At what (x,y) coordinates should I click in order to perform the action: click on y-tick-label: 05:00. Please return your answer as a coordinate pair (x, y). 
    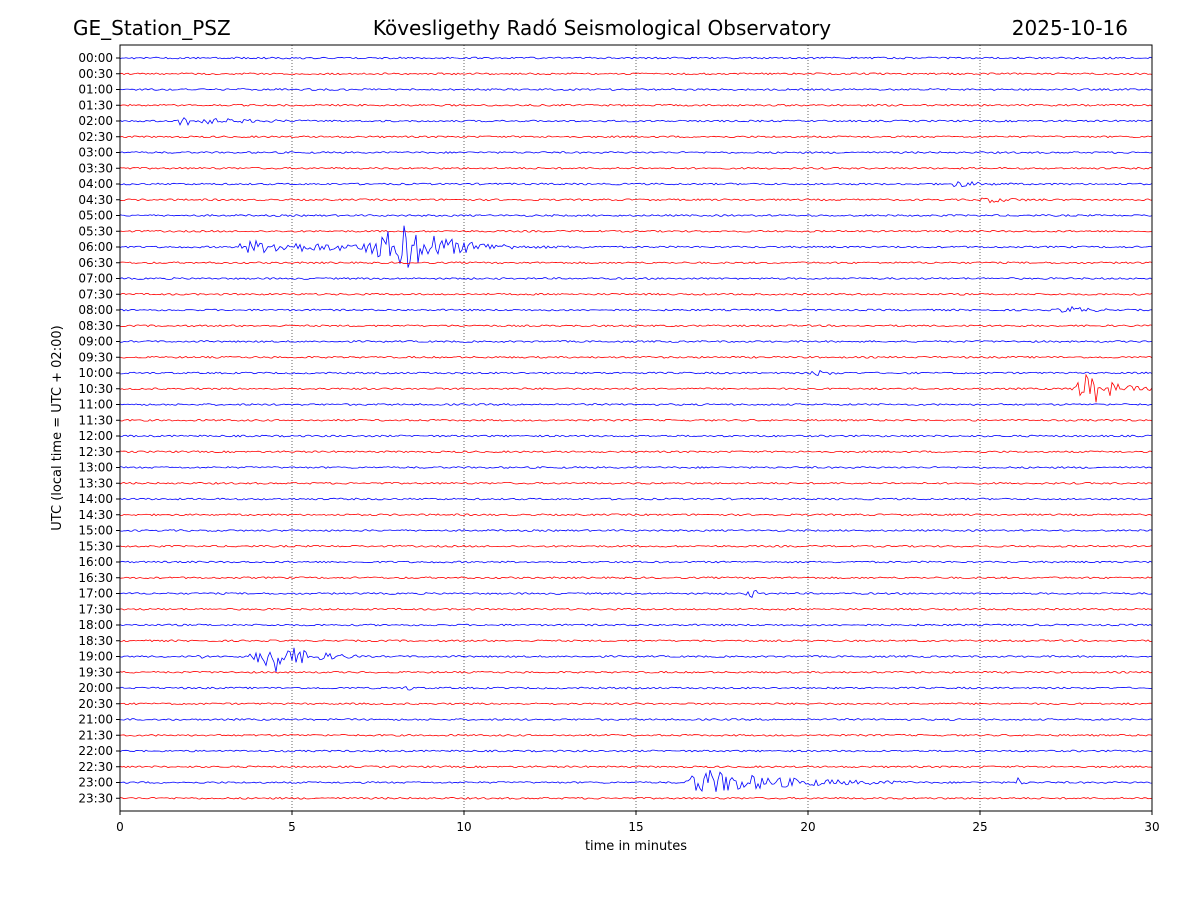
    Looking at the image, I should click on (95, 216).